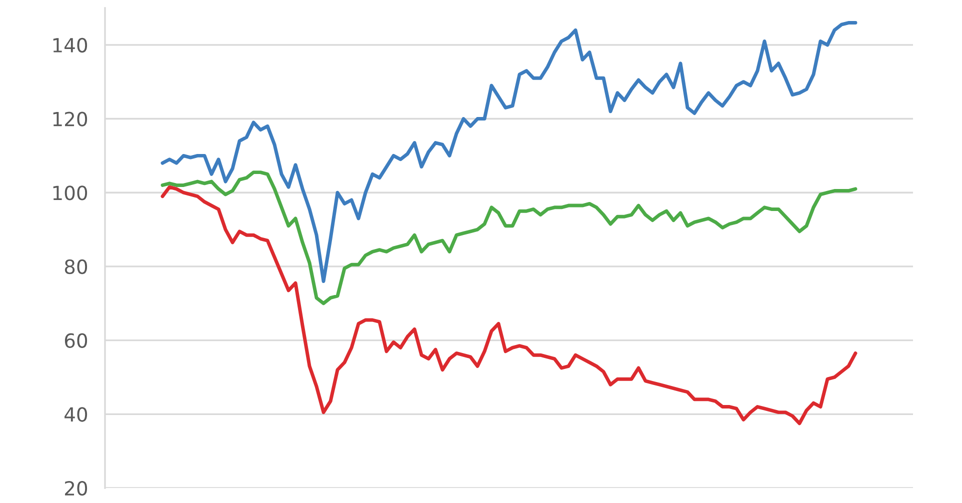 This screenshot has height=503, width=962. What do you see at coordinates (76, 266) in the screenshot?
I see `y-tick-label: 80` at bounding box center [76, 266].